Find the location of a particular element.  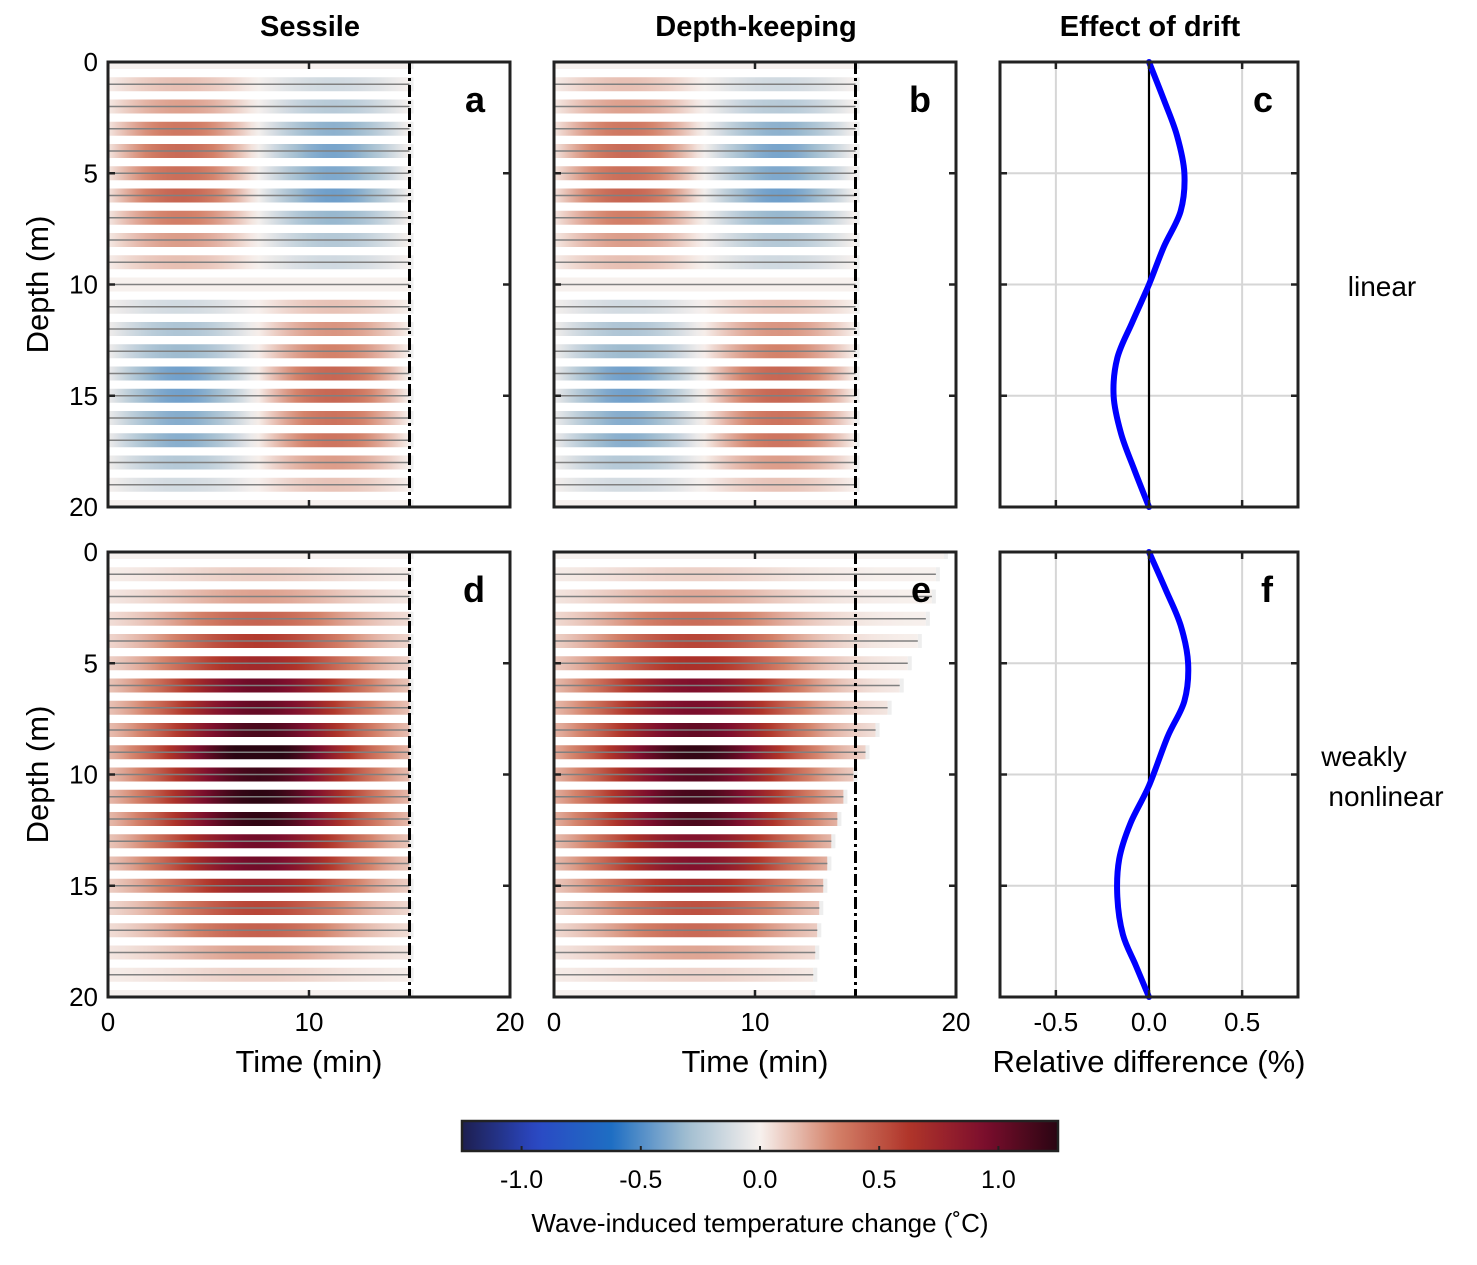

panel-e: 0 10 20 Time (min) e is located at coordinates (759, 814).